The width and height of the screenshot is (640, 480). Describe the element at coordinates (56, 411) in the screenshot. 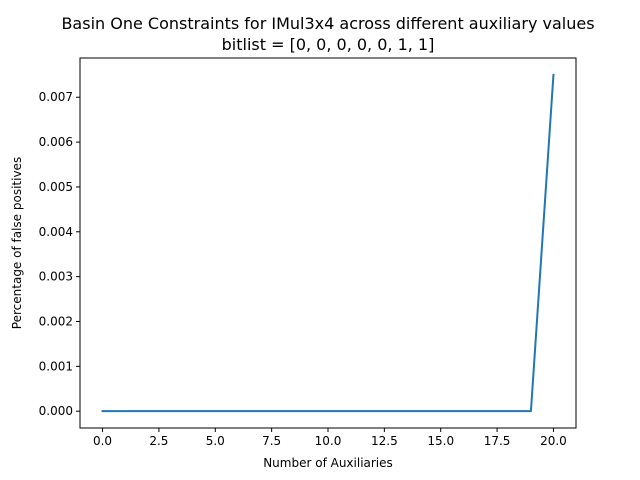

I see `y-tick-label: 0.000` at that location.